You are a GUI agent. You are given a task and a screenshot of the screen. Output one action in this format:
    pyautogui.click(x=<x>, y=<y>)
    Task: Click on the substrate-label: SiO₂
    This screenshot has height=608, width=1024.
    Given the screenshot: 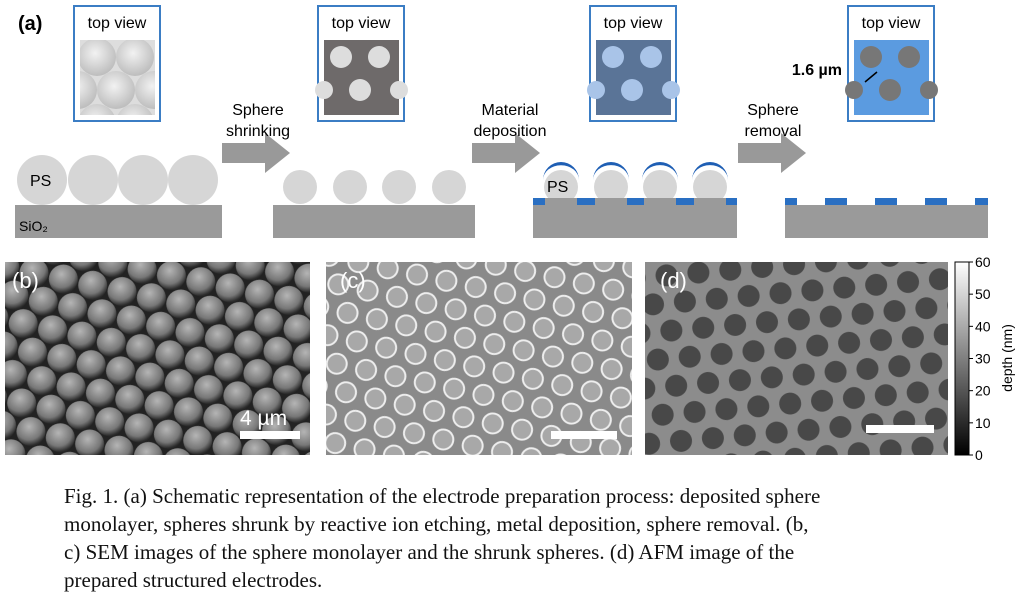 What is the action you would take?
    pyautogui.click(x=33, y=226)
    